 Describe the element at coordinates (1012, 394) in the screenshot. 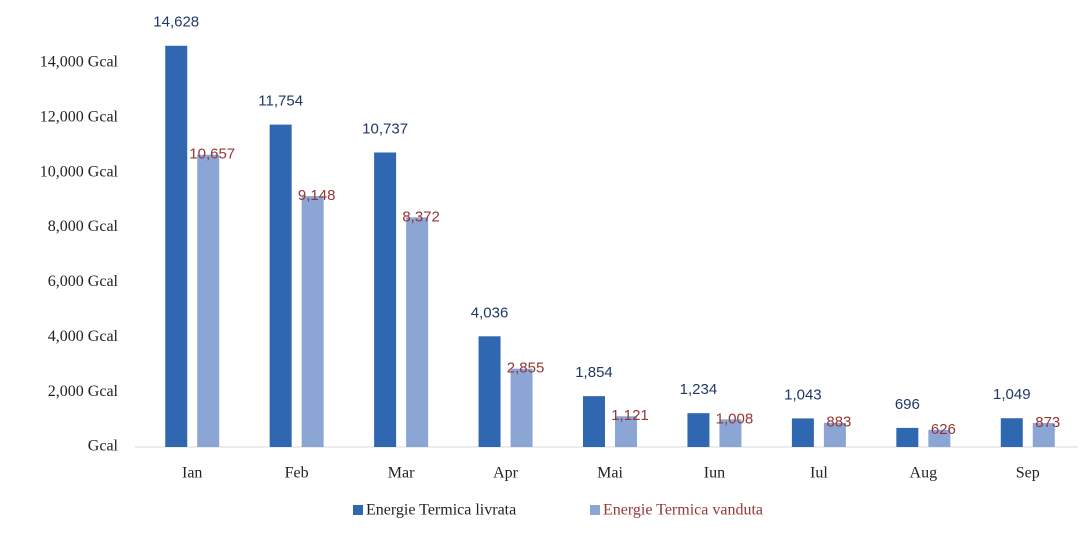

I see `value-label: 1,049` at that location.